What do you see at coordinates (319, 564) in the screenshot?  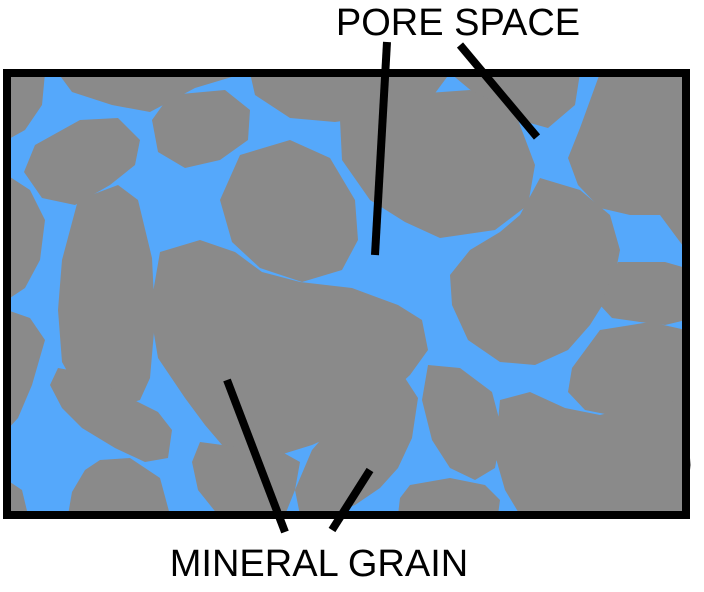 I see `mineral-grain-label: MINERAL GRAIN` at bounding box center [319, 564].